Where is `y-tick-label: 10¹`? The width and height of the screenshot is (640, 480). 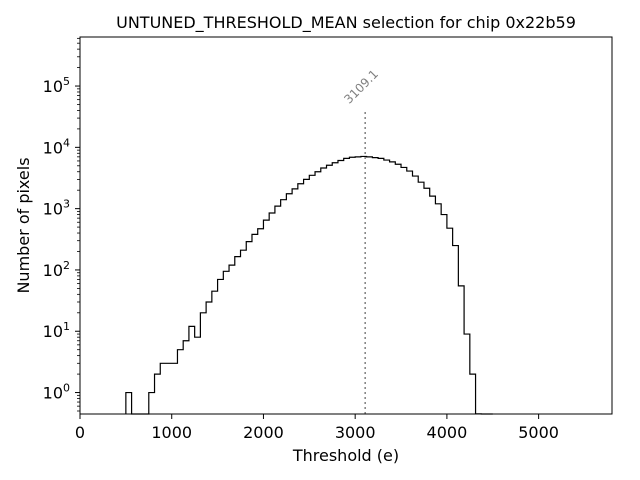
y-tick-label: 10¹ is located at coordinates (56, 330).